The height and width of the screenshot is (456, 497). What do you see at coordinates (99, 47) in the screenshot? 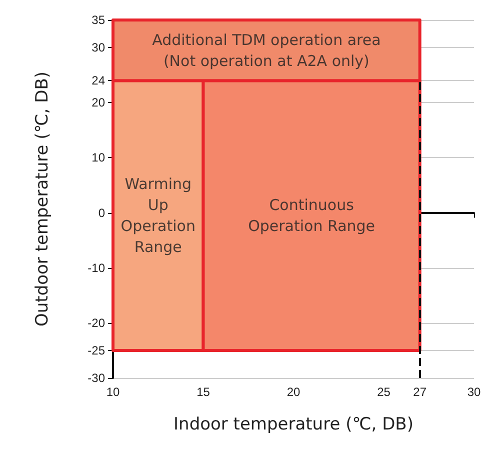
I see `y-tick-label: 30` at bounding box center [99, 47].